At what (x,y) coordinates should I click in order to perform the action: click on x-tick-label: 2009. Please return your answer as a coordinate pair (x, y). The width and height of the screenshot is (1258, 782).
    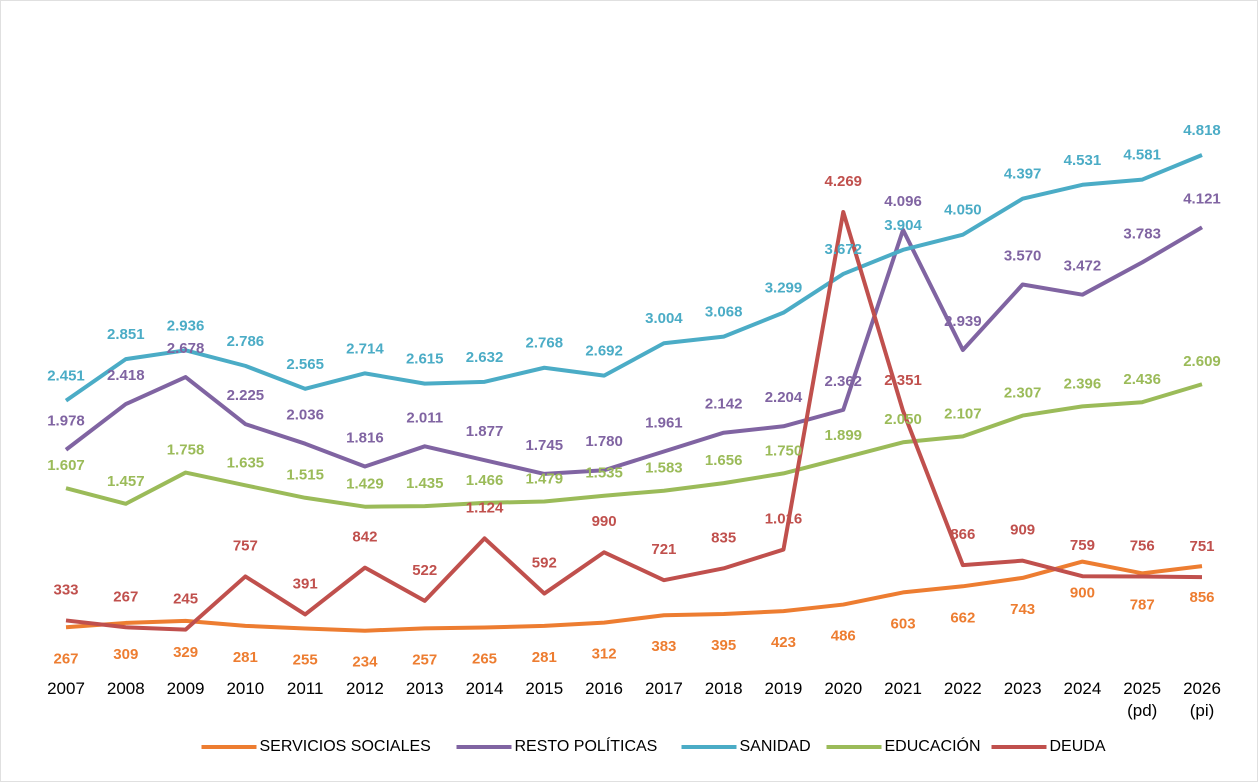
    Looking at the image, I should click on (185, 688).